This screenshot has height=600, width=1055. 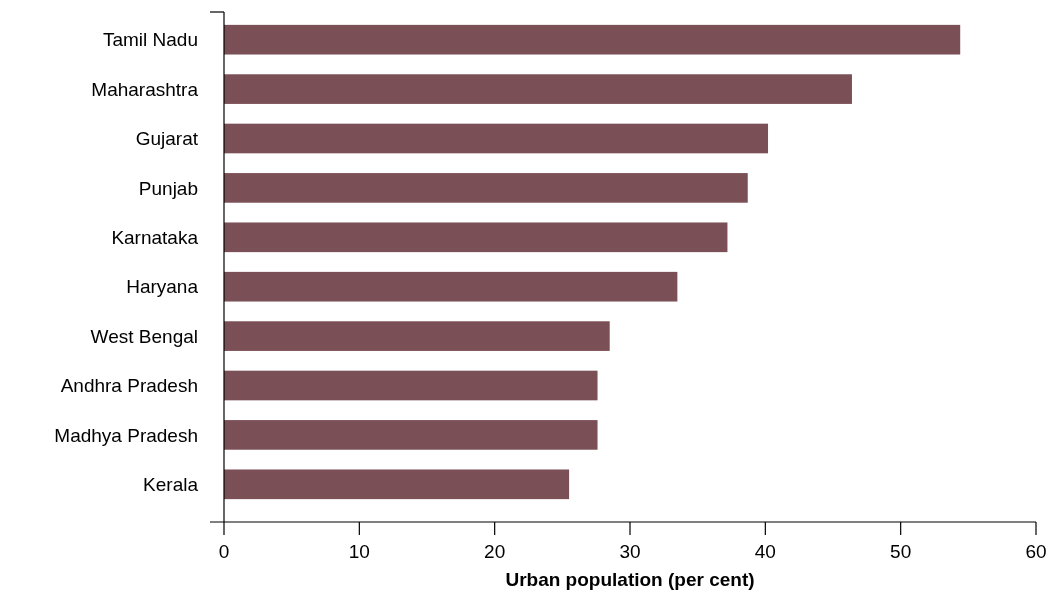 I want to click on y-tick-label: West Bengal, so click(x=144, y=336).